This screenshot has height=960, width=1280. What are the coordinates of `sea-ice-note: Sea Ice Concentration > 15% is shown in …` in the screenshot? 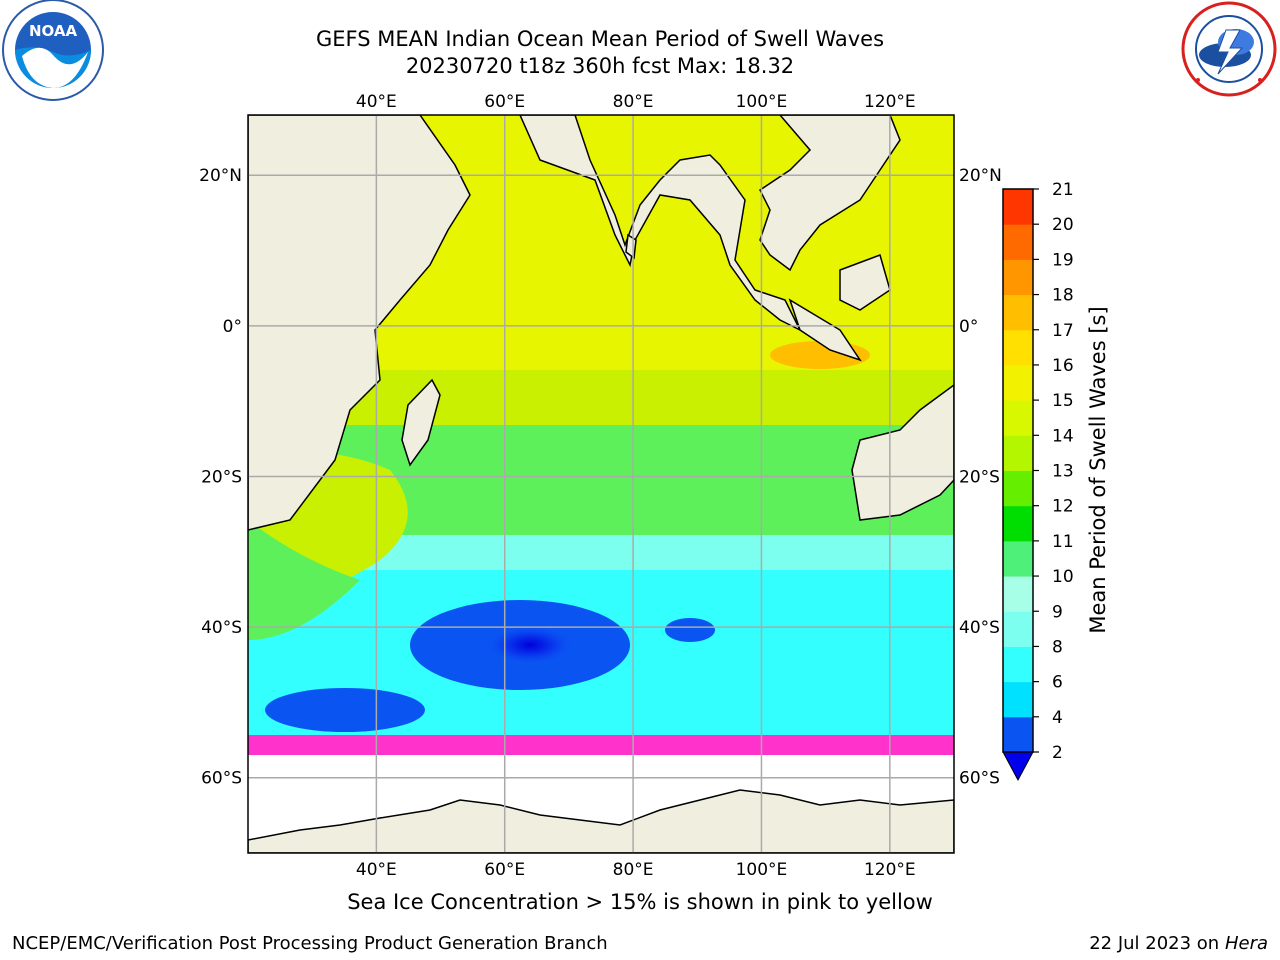 It's located at (640, 902).